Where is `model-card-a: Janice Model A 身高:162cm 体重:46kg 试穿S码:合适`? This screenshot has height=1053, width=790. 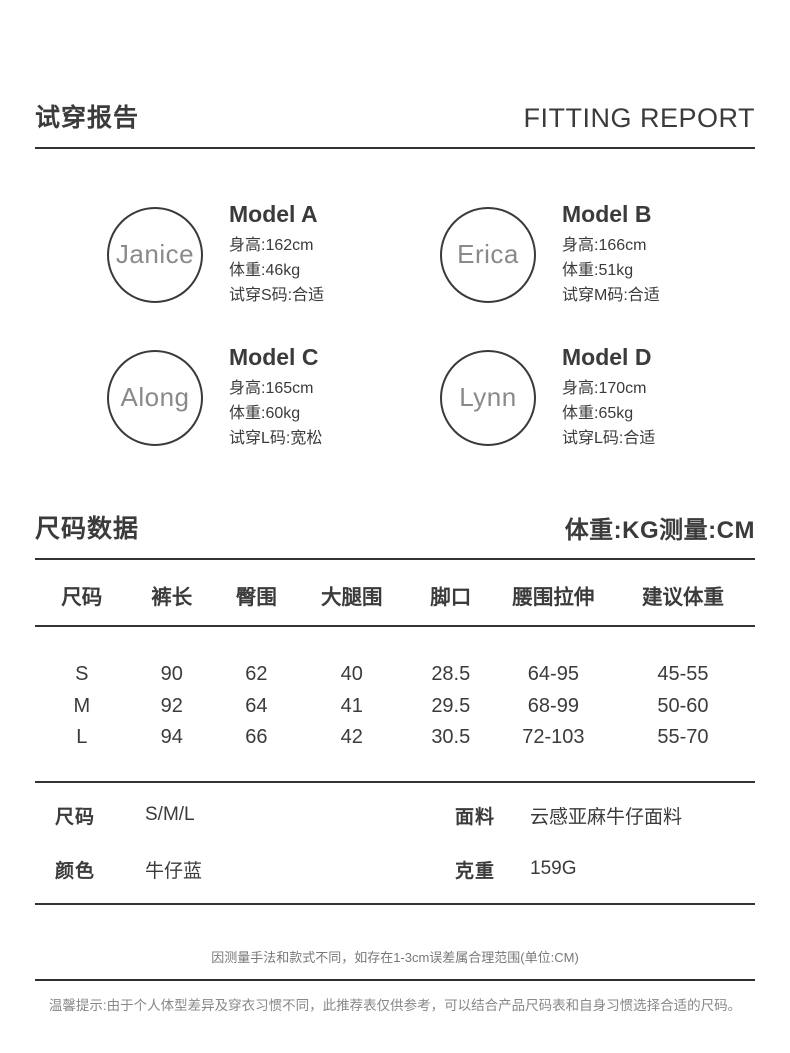
model-card-a: Janice Model A 身高:162cm 体重:46kg 试穿S码:合适 is located at coordinates (273, 254).